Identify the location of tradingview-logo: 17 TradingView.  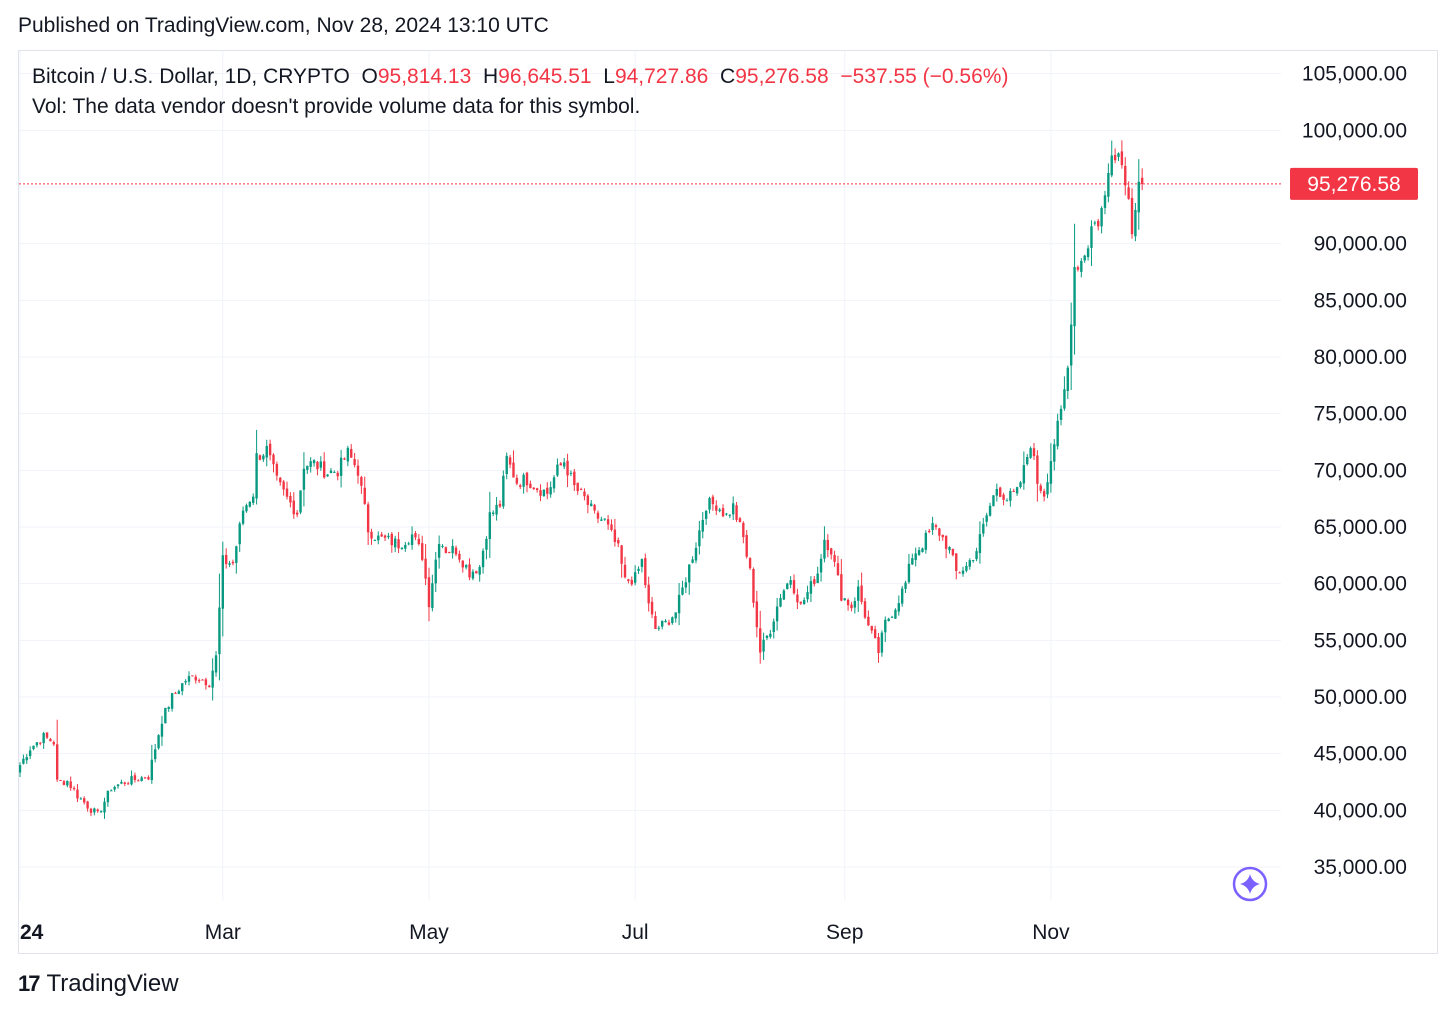
(98, 984).